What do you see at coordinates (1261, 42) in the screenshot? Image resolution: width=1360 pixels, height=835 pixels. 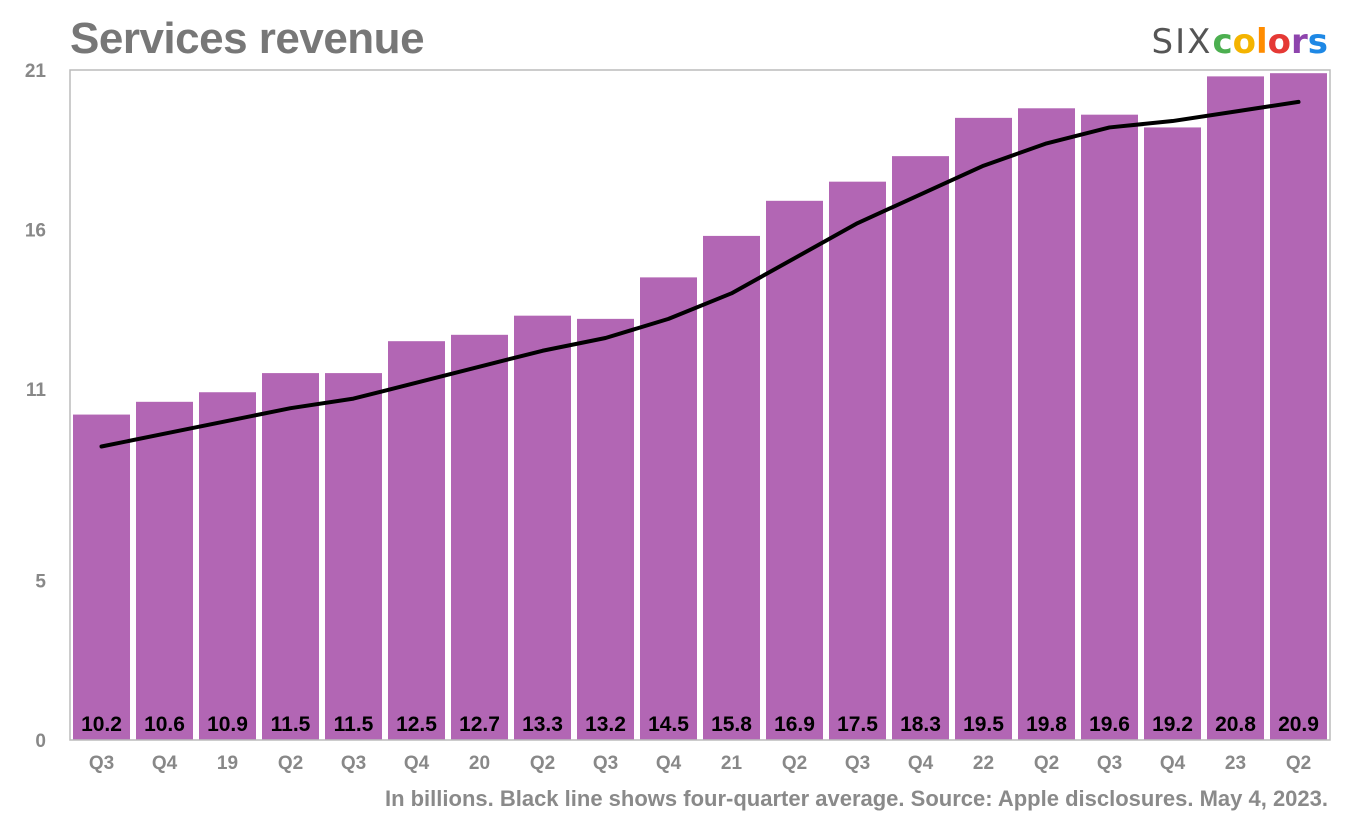 I see `logo-letter: l` at bounding box center [1261, 42].